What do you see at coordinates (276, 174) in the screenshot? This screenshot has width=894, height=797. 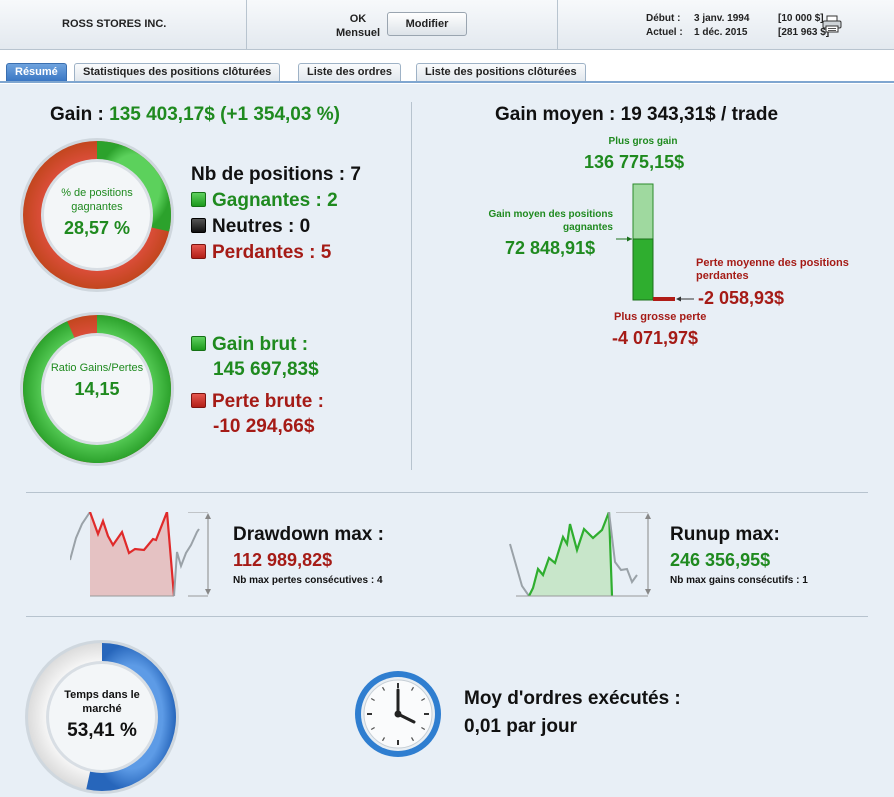 I see `positions-count: Nb de positions : 7` at bounding box center [276, 174].